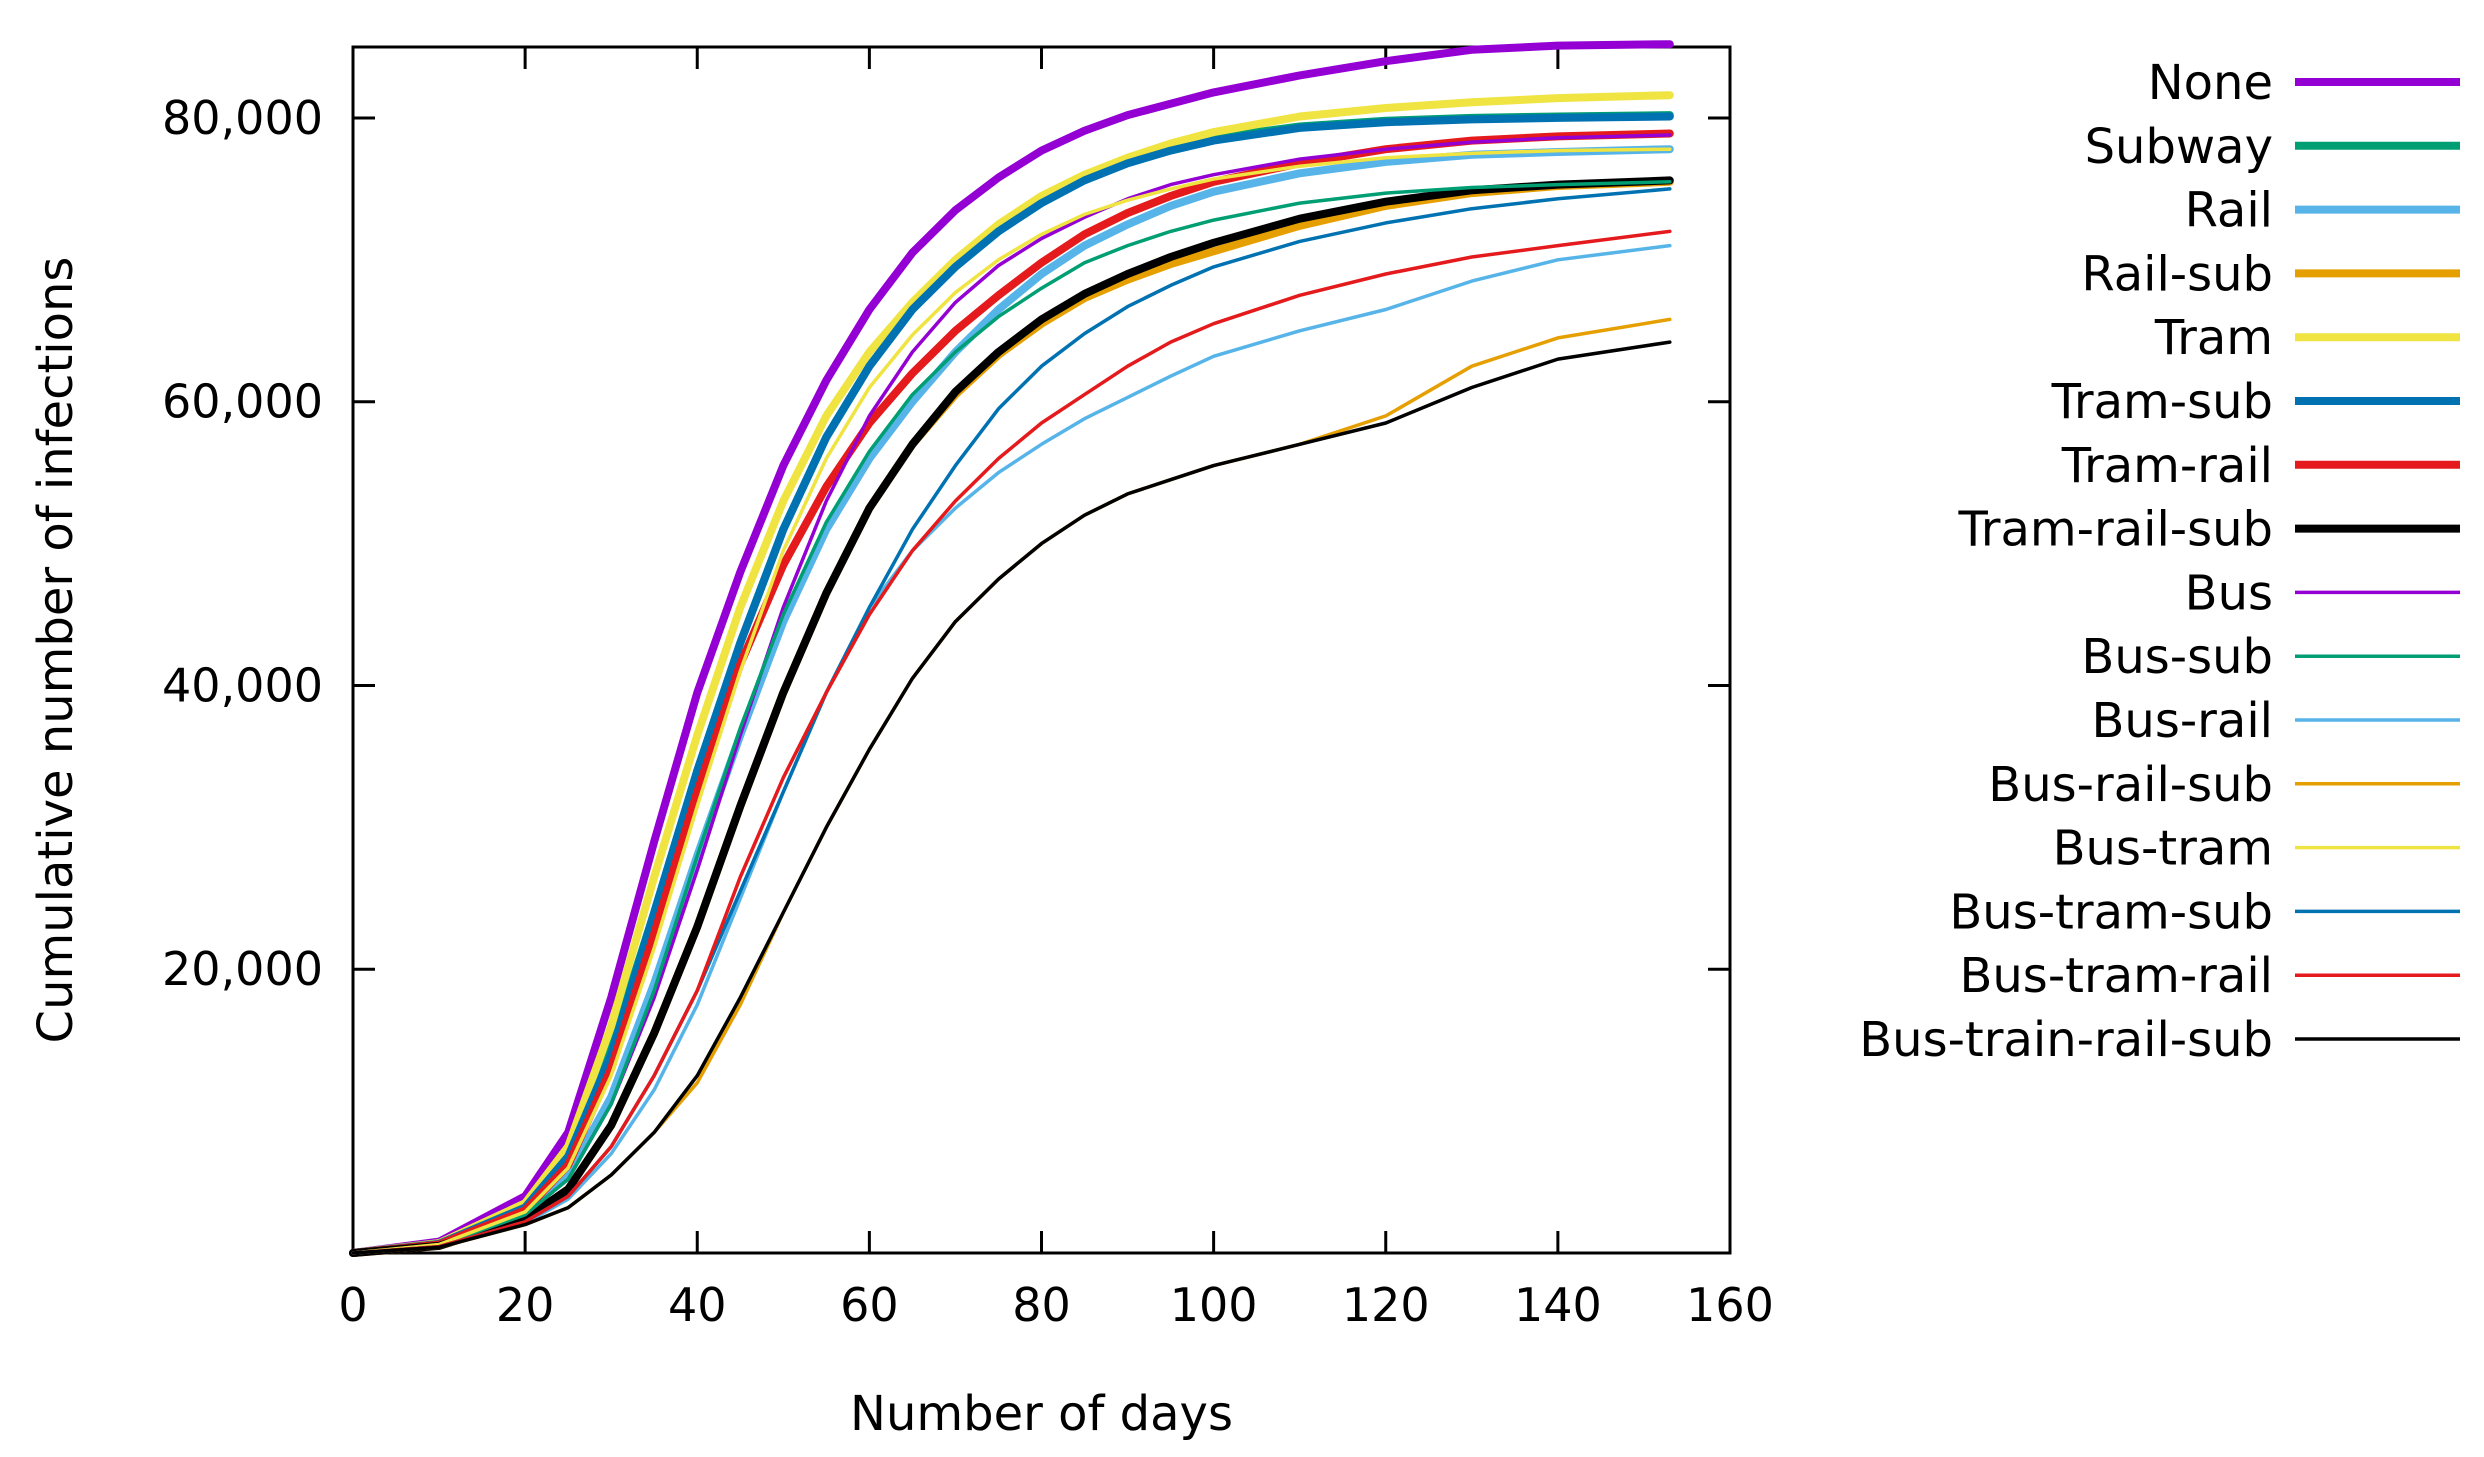 The image size is (2484, 1457). Describe the element at coordinates (2213, 338) in the screenshot. I see `legend-label: Tram` at that location.